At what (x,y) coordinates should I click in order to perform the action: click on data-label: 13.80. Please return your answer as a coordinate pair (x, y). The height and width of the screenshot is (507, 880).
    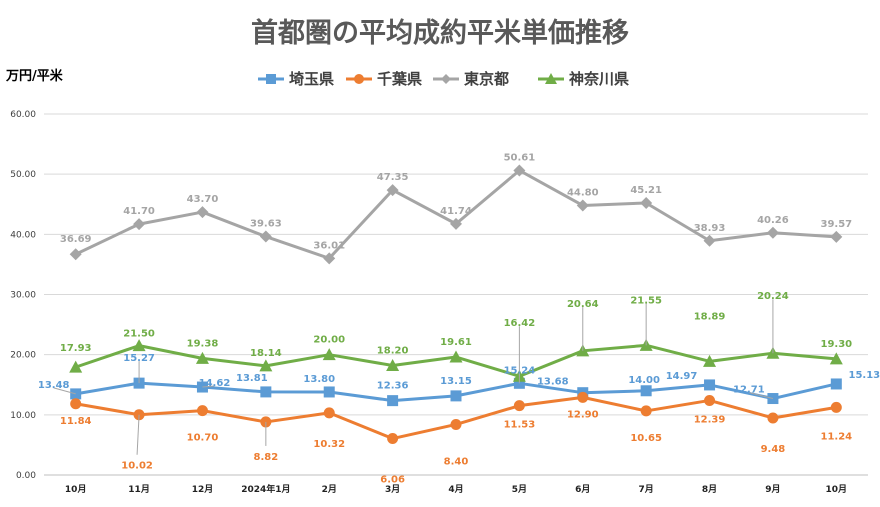
    Looking at the image, I should click on (319, 379).